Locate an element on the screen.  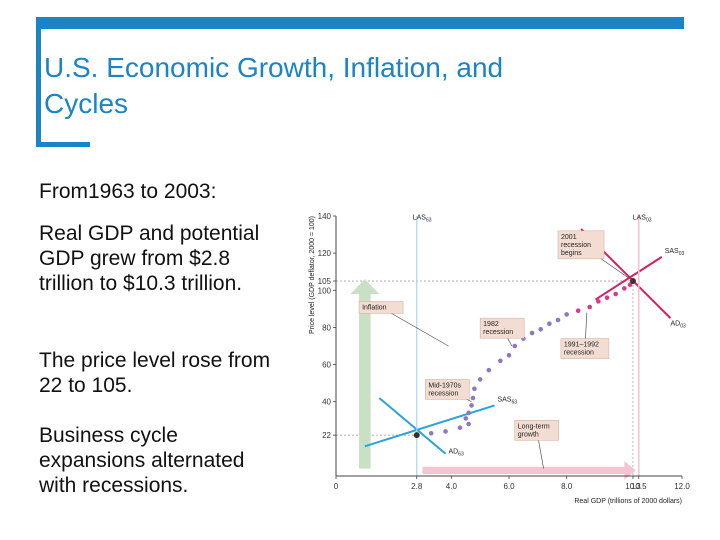
callout-label-mid-1970s-recession: Mid-1970s recession is located at coordinates (444, 389).